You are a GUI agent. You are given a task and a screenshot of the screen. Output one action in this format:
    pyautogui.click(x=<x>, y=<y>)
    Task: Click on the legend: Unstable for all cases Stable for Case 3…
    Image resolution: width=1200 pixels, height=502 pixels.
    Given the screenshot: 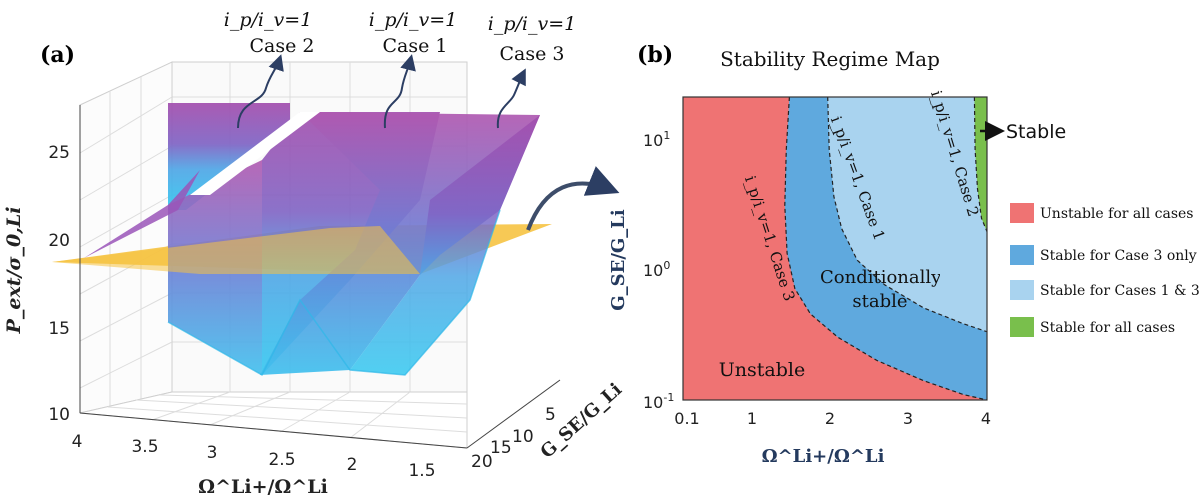 What is the action you would take?
    pyautogui.click(x=1105, y=270)
    